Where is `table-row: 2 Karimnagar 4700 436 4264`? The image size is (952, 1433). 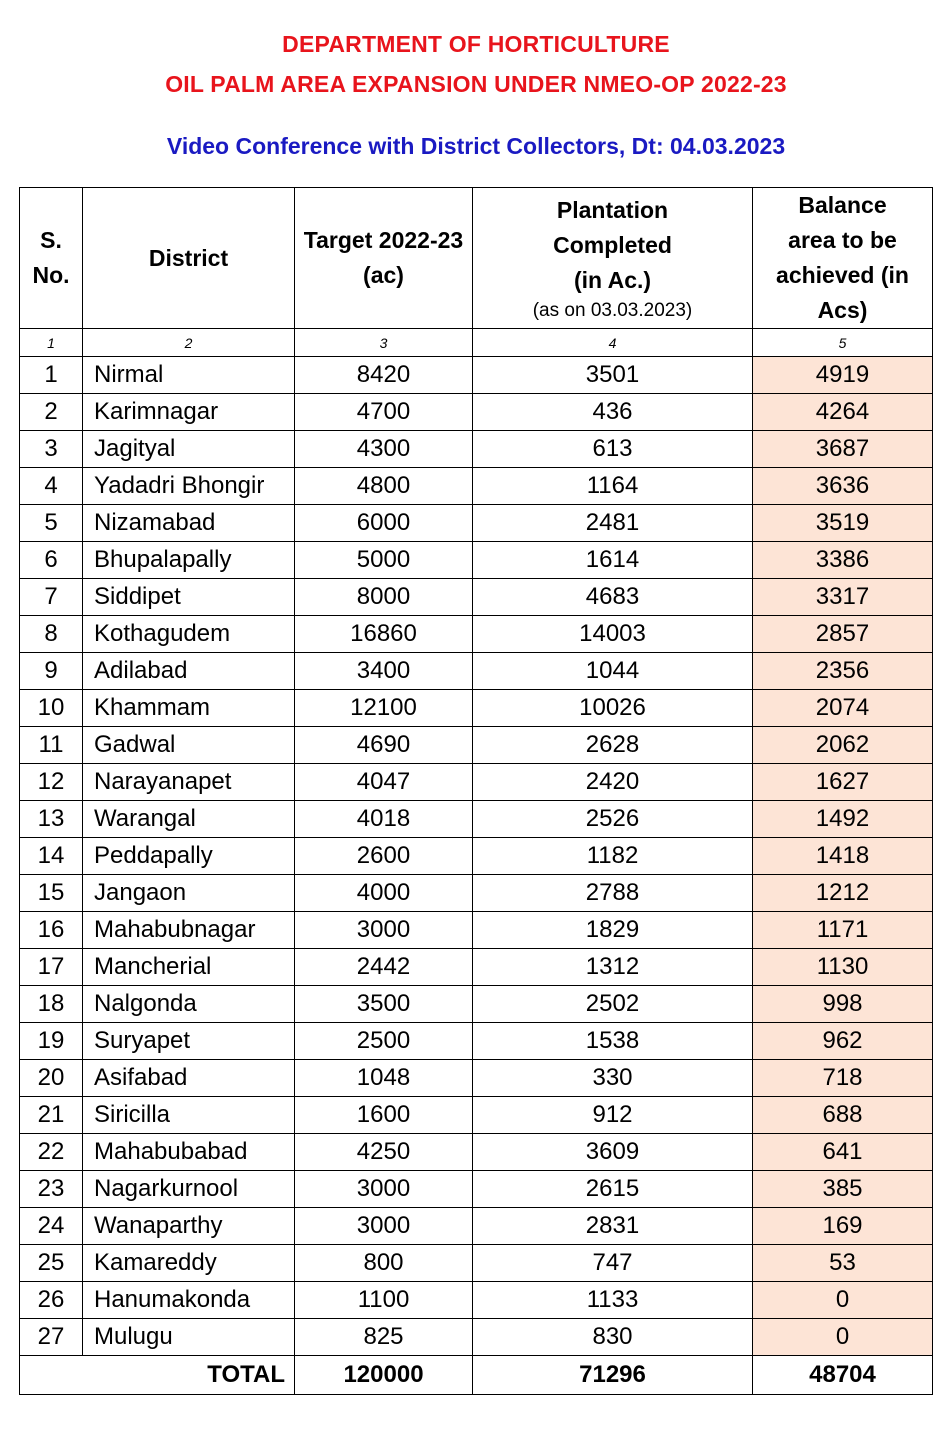 table-row: 2 Karimnagar 4700 436 4264 is located at coordinates (476, 412).